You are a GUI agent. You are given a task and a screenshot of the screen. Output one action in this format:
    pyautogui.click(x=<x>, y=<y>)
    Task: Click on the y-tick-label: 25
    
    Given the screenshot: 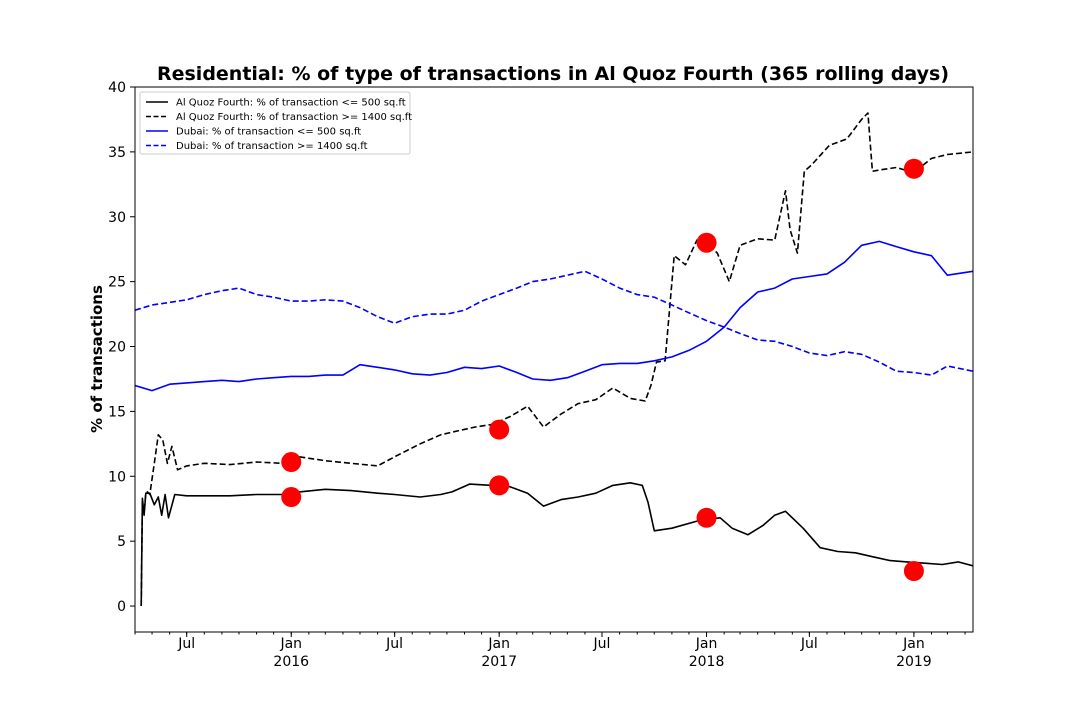 What is the action you would take?
    pyautogui.click(x=117, y=283)
    